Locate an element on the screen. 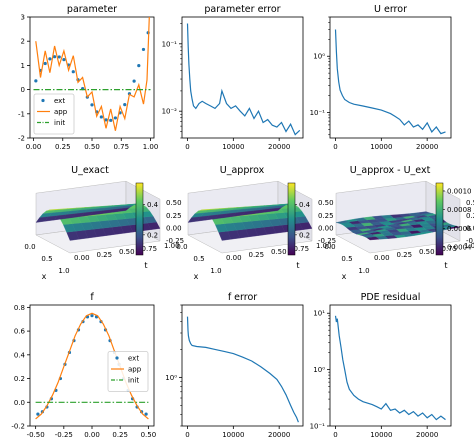 Image resolution: width=474 pixels, height=445 pixels. parameter-legend-label-app: app is located at coordinates (61, 112).